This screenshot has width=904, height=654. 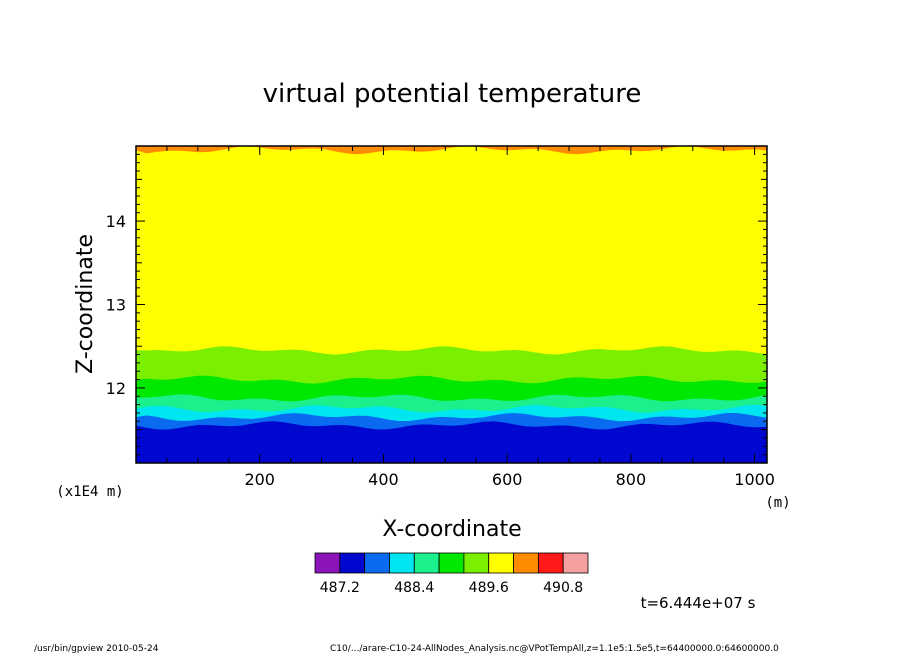 I want to click on y-unit-label: (x1E4 m), so click(x=89, y=492).